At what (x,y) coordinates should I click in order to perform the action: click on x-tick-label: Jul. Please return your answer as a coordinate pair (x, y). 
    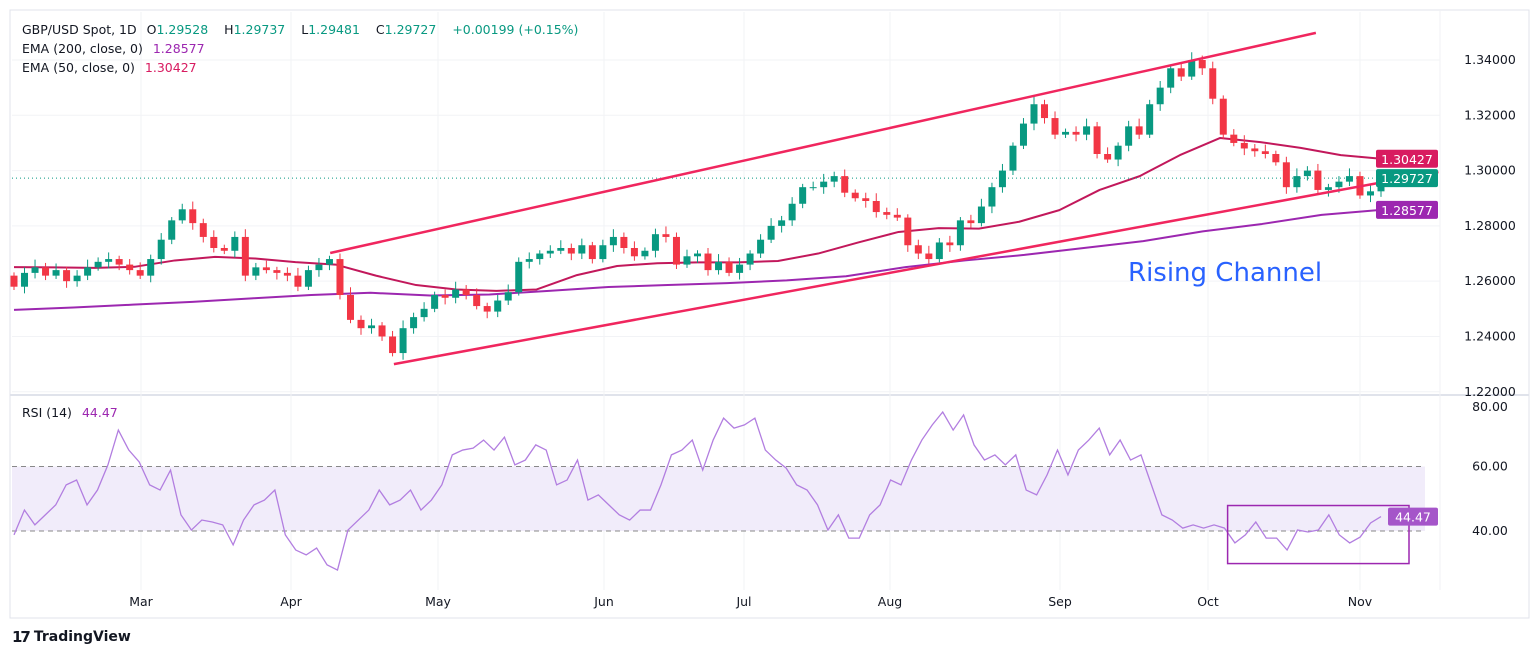
    Looking at the image, I should click on (743, 601).